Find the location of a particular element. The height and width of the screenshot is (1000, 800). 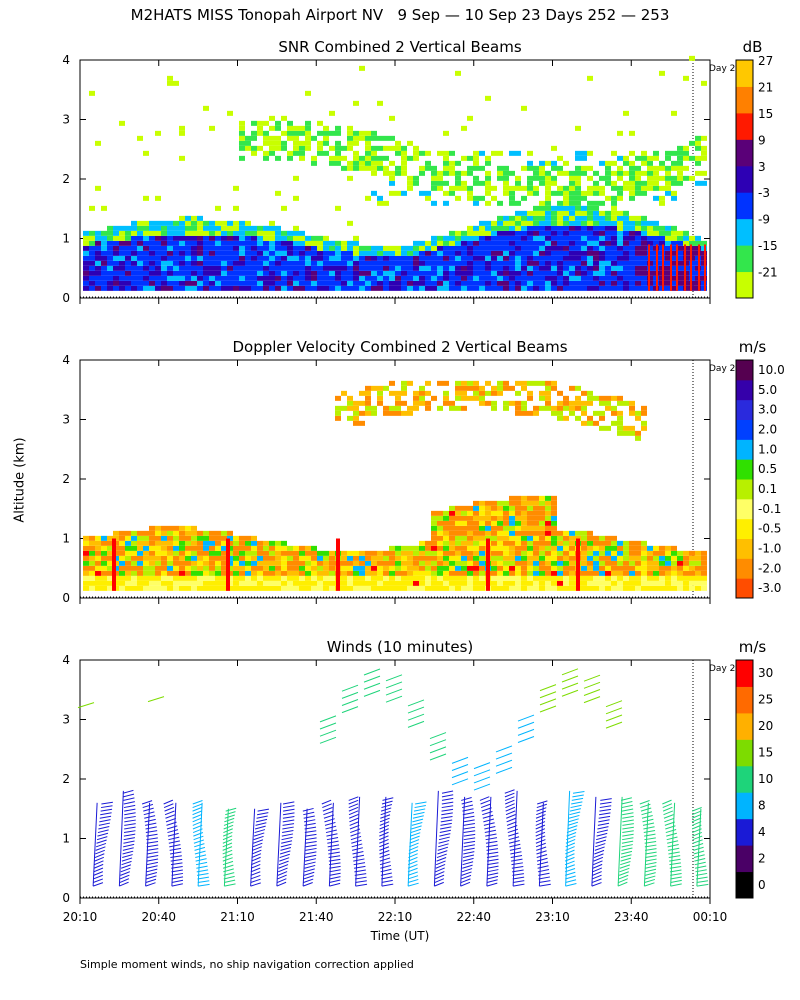

snr-streak is located at coordinates (657, 267).